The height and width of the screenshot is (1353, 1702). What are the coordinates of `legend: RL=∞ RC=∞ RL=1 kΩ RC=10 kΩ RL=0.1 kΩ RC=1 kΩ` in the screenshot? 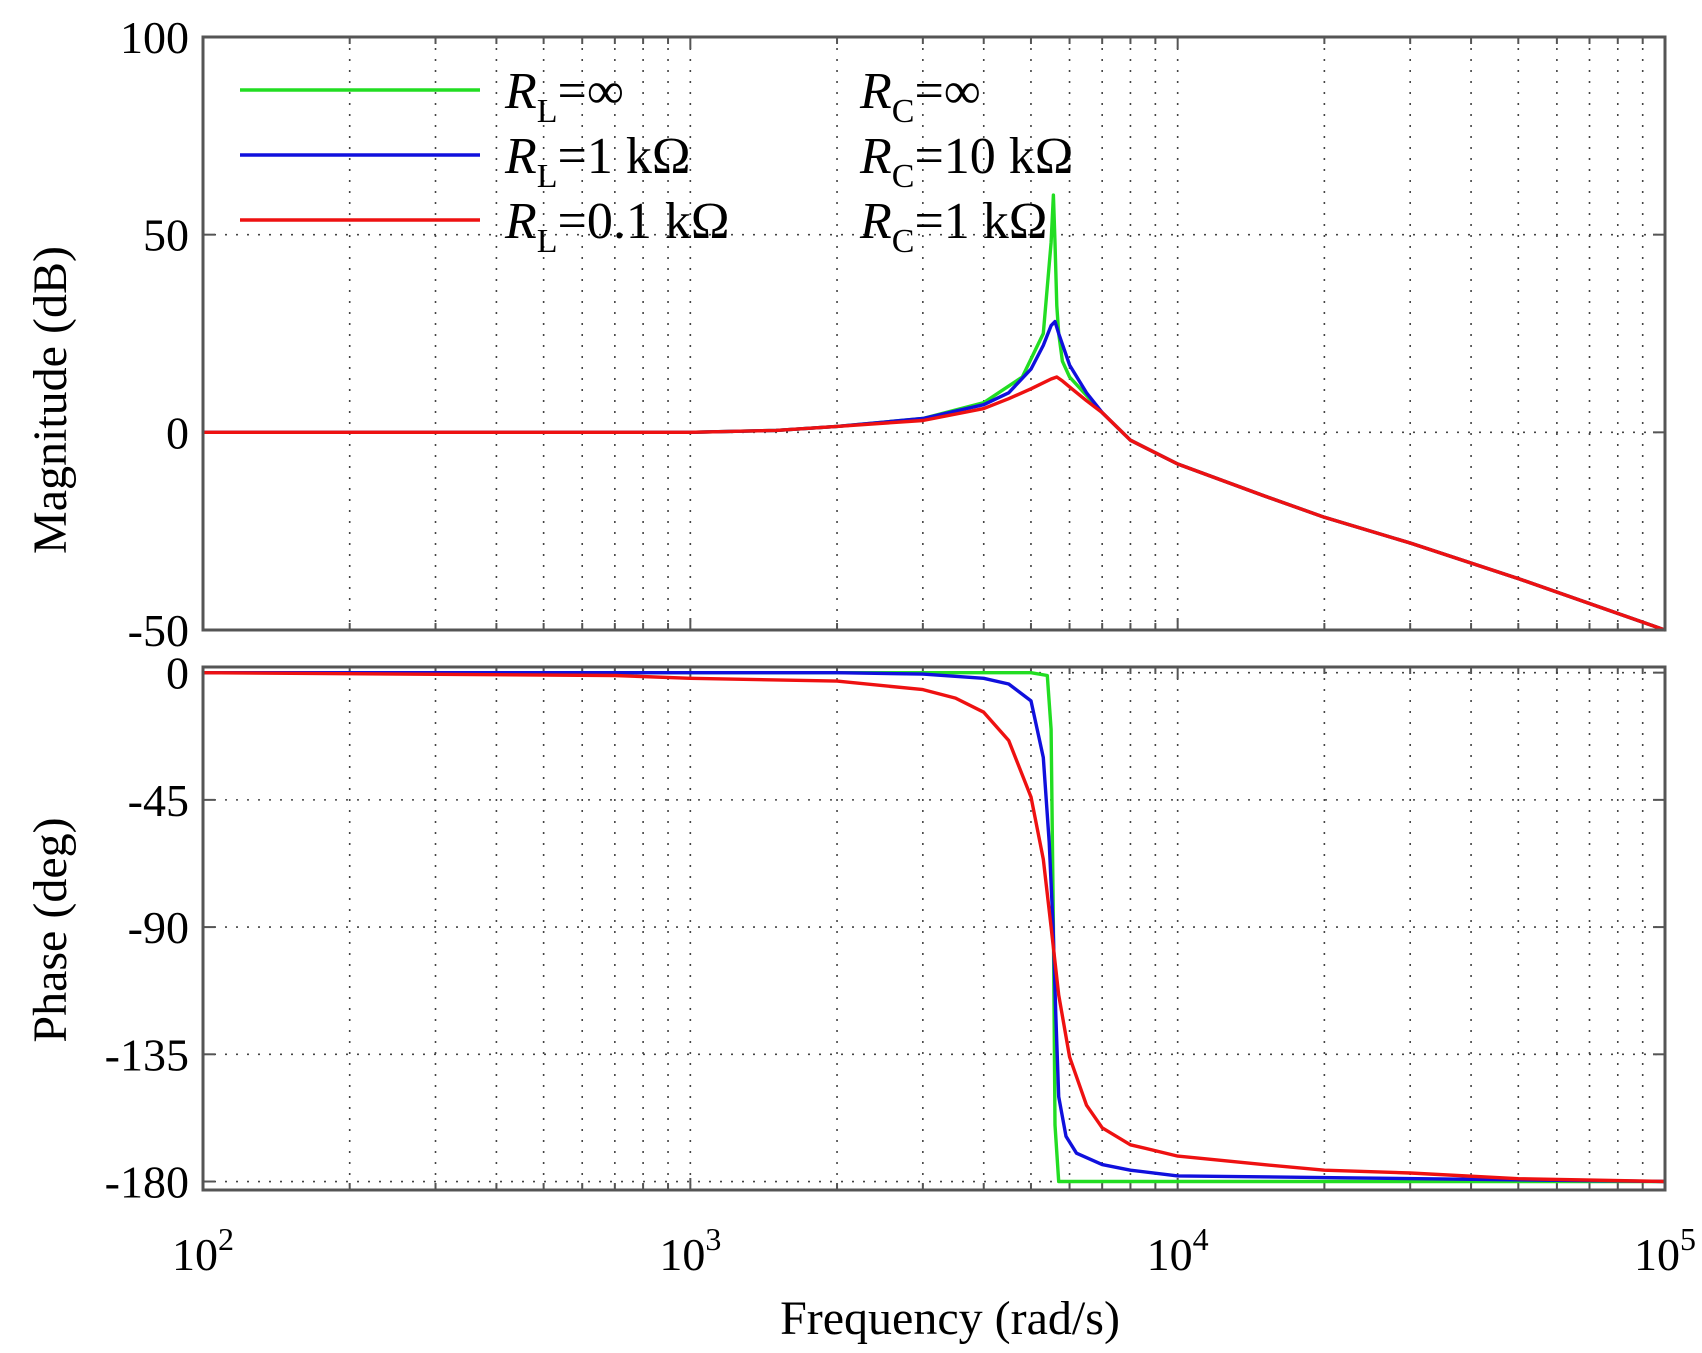 It's located at (656, 161).